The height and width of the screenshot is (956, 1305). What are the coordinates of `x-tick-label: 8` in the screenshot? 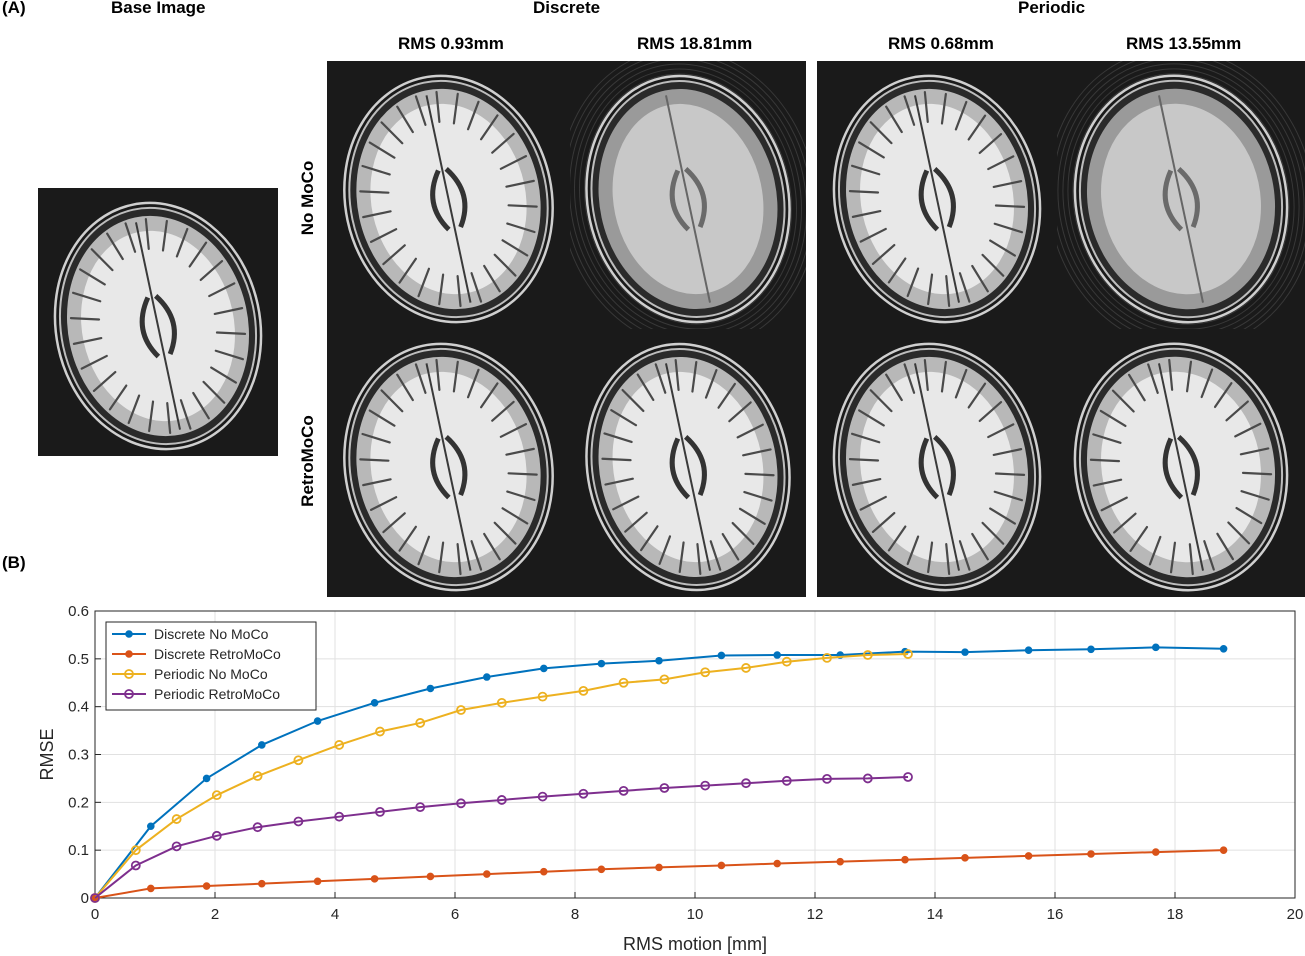 It's located at (575, 914).